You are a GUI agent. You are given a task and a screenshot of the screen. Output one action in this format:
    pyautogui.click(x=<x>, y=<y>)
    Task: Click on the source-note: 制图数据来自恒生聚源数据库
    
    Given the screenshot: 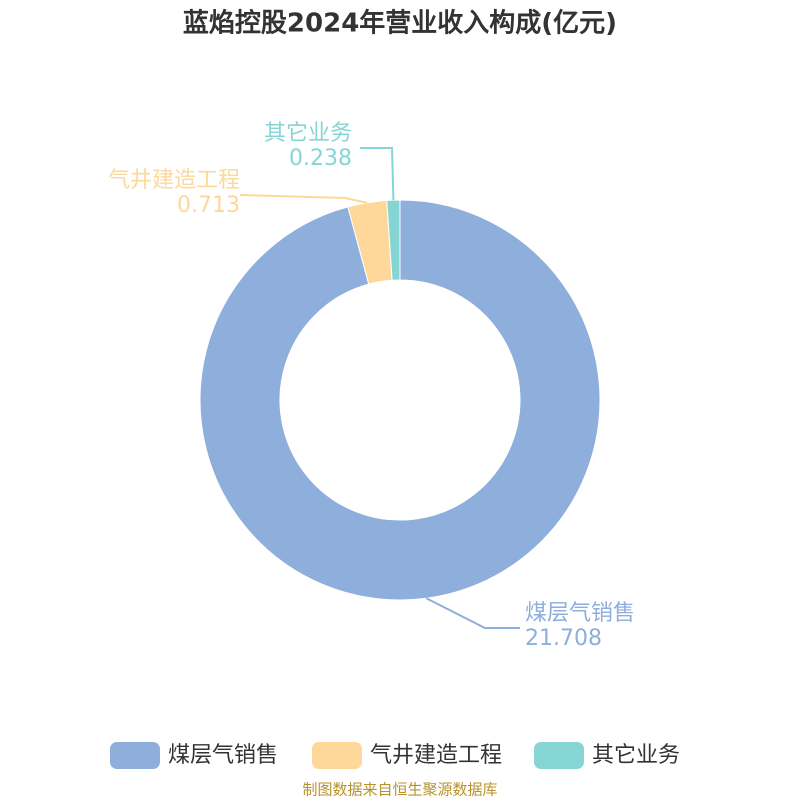 What is the action you would take?
    pyautogui.click(x=399, y=790)
    